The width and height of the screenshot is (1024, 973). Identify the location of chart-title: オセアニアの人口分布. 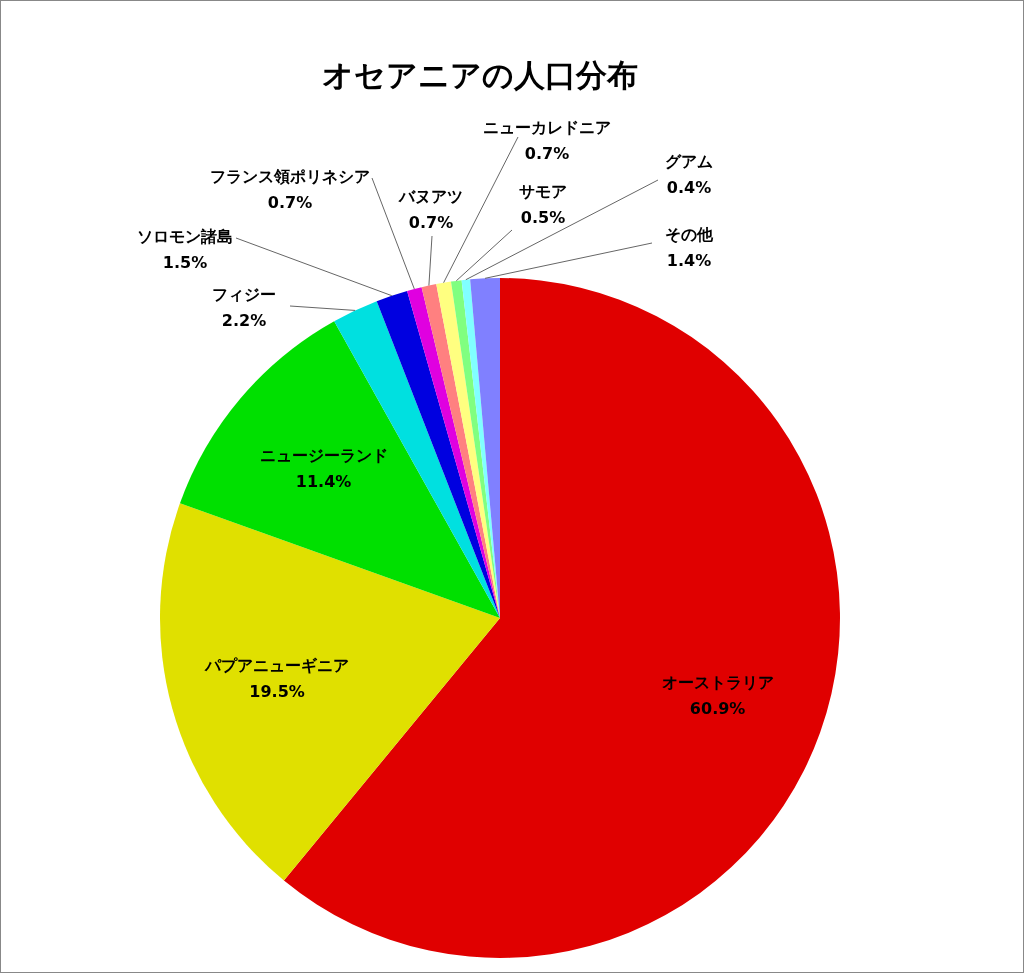
(480, 75).